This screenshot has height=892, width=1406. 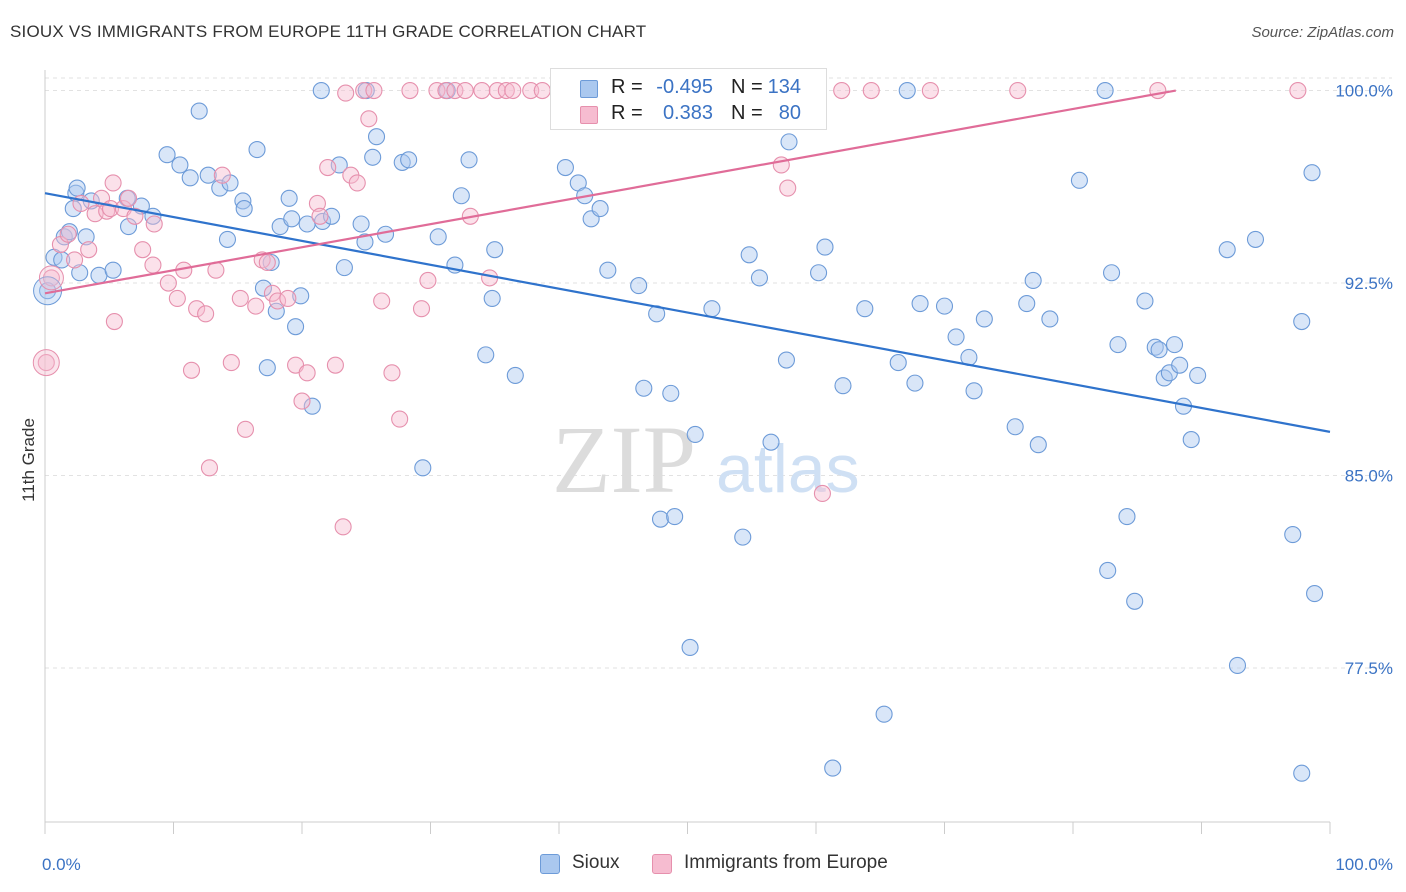 I want to click on y-tick-label: 92.5%, so click(x=1369, y=283).